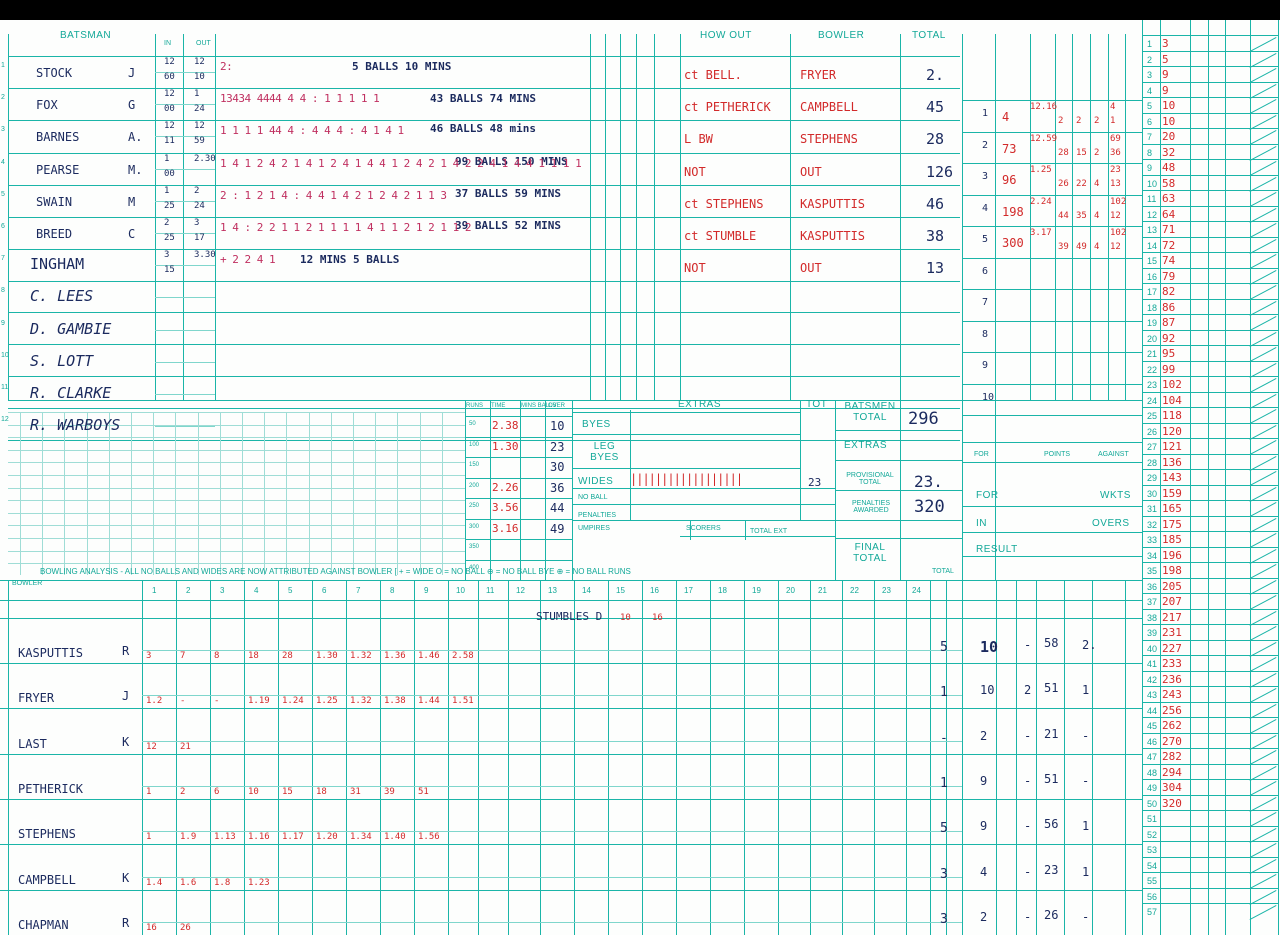 The width and height of the screenshot is (1280, 935). Describe the element at coordinates (1057, 454) in the screenshot. I see `points-label: POINTS` at that location.